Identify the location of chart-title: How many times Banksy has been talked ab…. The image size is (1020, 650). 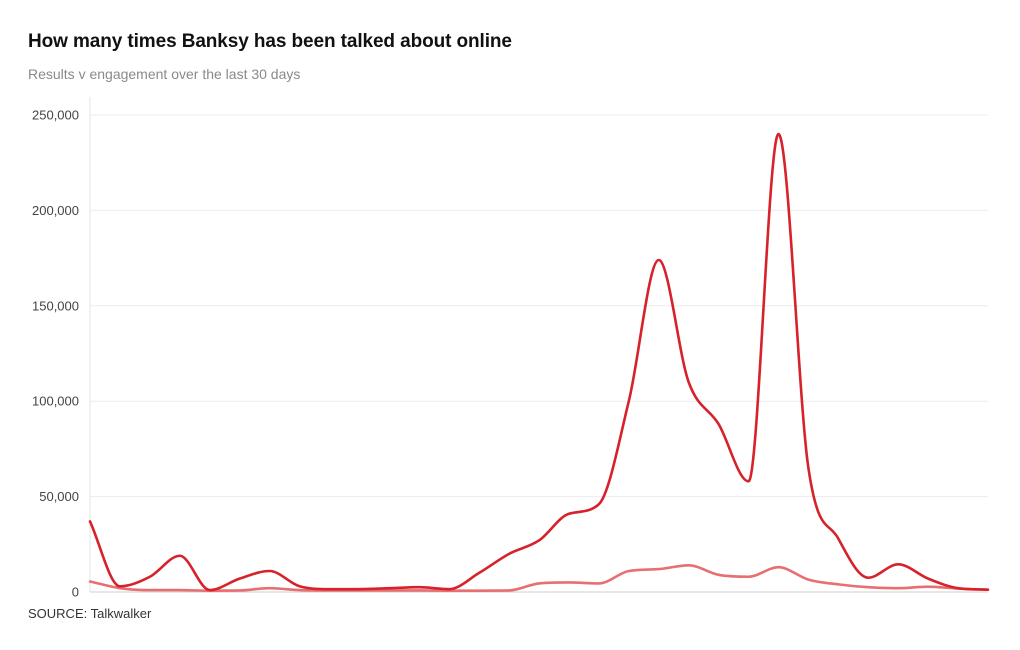
(270, 41).